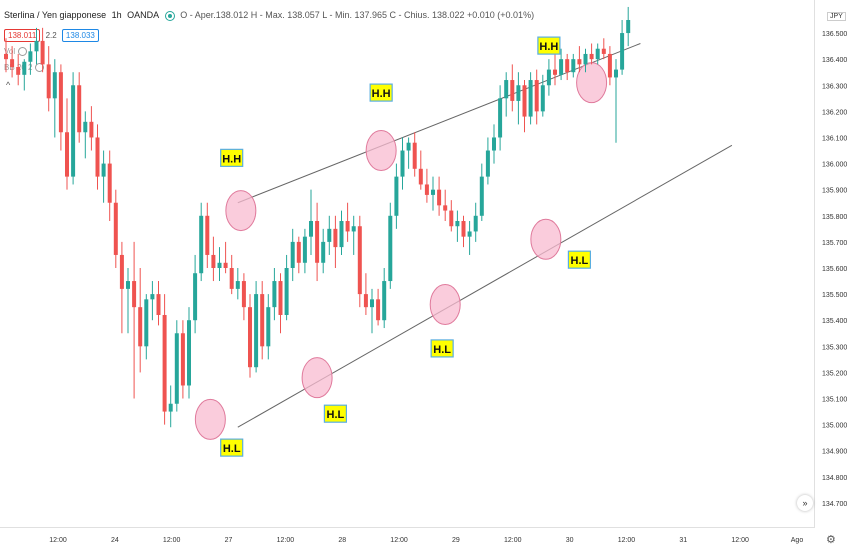  Describe the element at coordinates (814, 264) in the screenshot. I see `price-axis-border` at that location.